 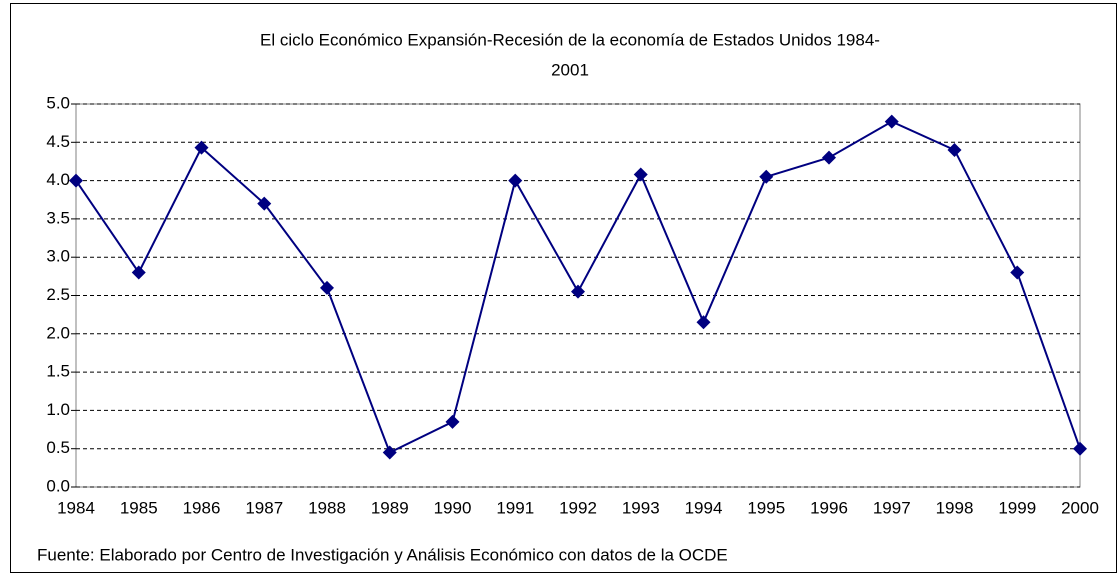 I want to click on x-tick-label: 1986, so click(x=202, y=507).